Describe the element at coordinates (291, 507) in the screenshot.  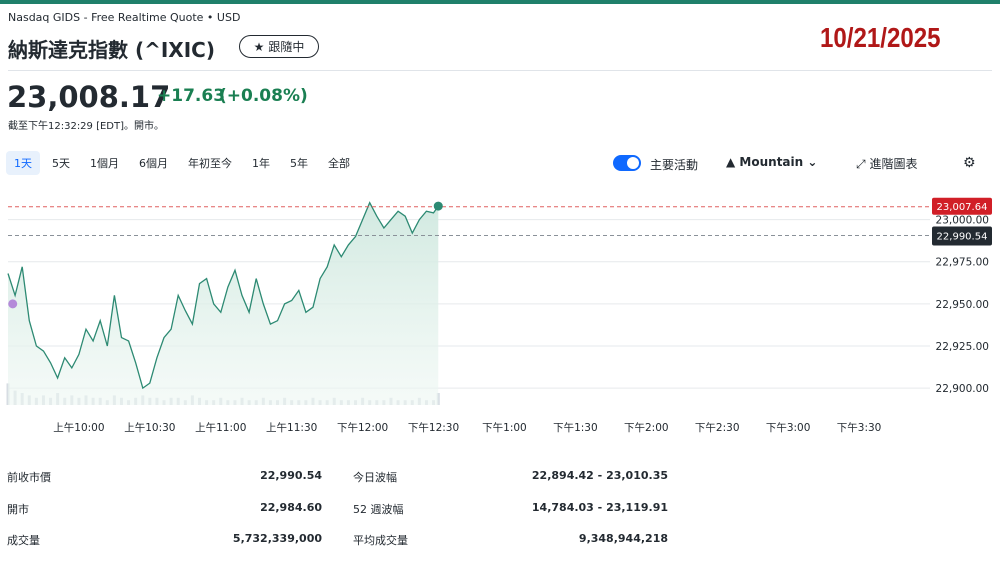
I see `stat-value: 22,984.60` at that location.